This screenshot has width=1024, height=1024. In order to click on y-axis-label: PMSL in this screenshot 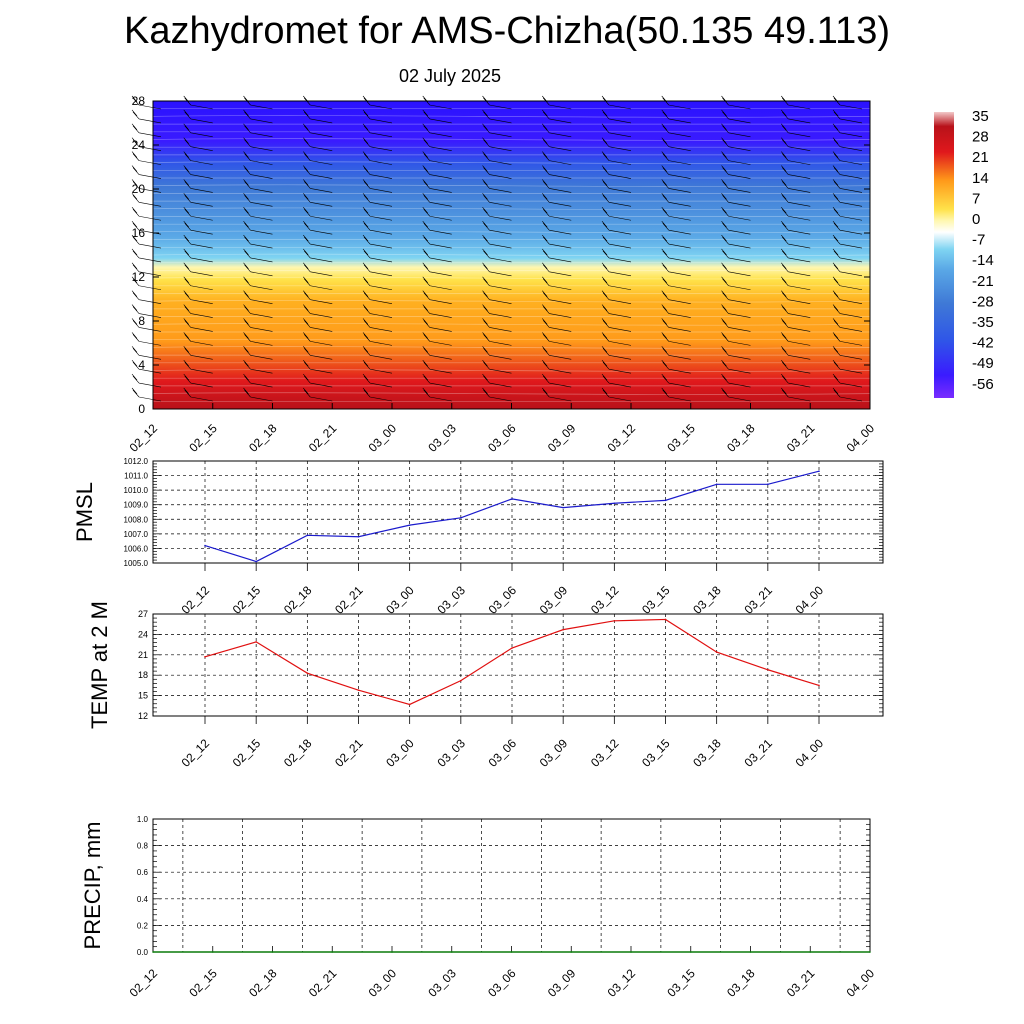, I will do `click(84, 512)`.